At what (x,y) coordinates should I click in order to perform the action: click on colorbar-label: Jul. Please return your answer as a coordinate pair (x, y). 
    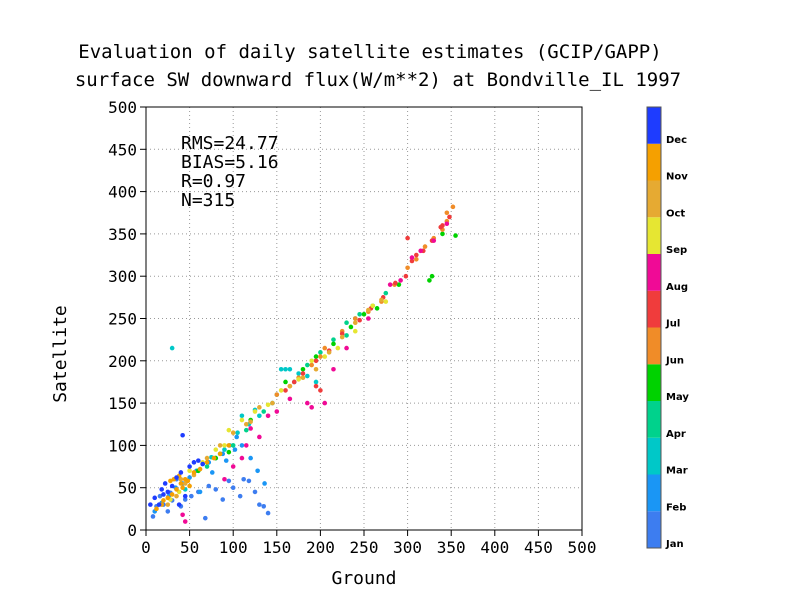
    Looking at the image, I should click on (672, 324).